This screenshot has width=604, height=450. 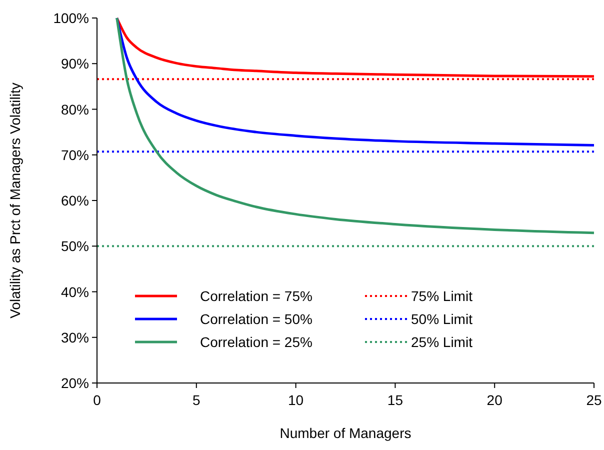 What do you see at coordinates (71, 18) in the screenshot?
I see `y-tick-label: 100%` at bounding box center [71, 18].